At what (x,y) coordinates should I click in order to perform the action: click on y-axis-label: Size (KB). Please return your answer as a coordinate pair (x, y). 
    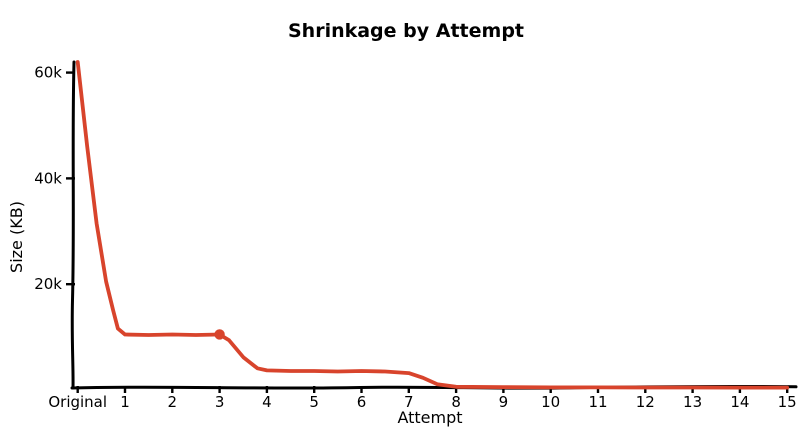
    Looking at the image, I should click on (16, 237).